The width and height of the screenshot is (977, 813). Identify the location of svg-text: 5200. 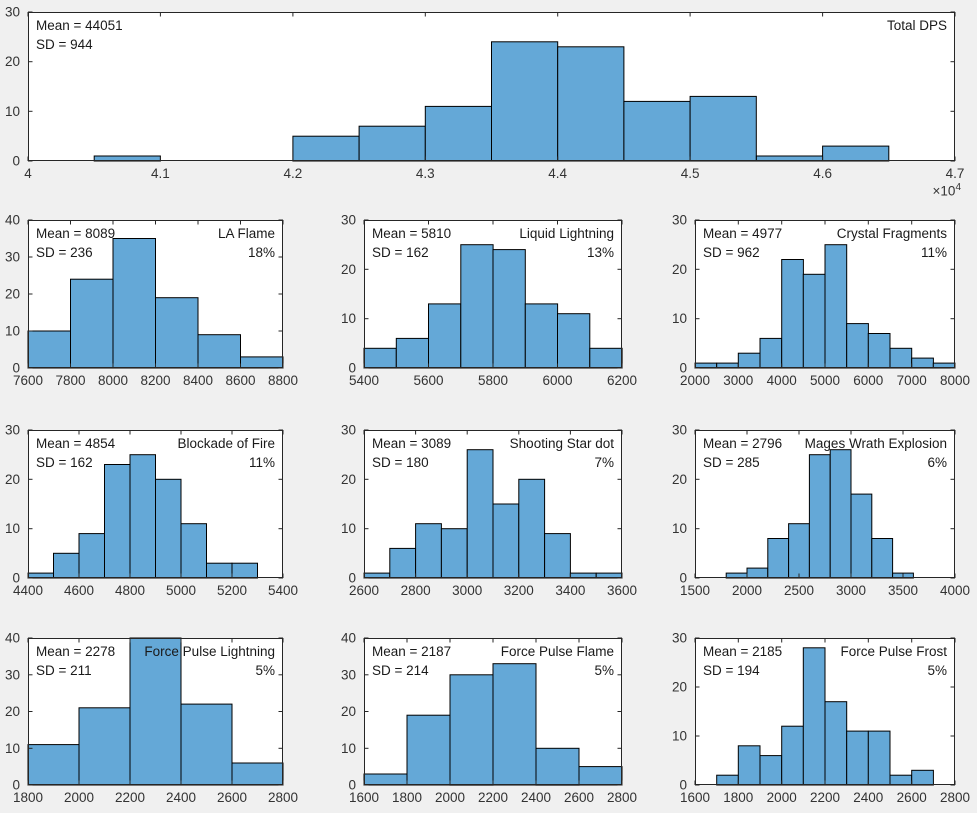
(232, 590).